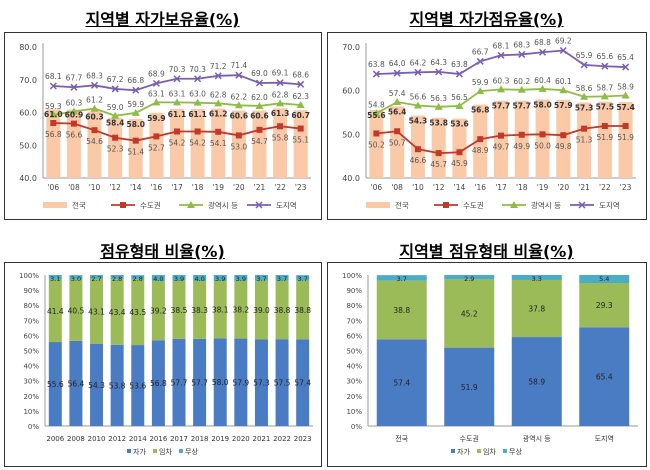 The height and width of the screenshot is (470, 650). What do you see at coordinates (200, 439) in the screenshot?
I see `x-tick-label: 2018` at bounding box center [200, 439].